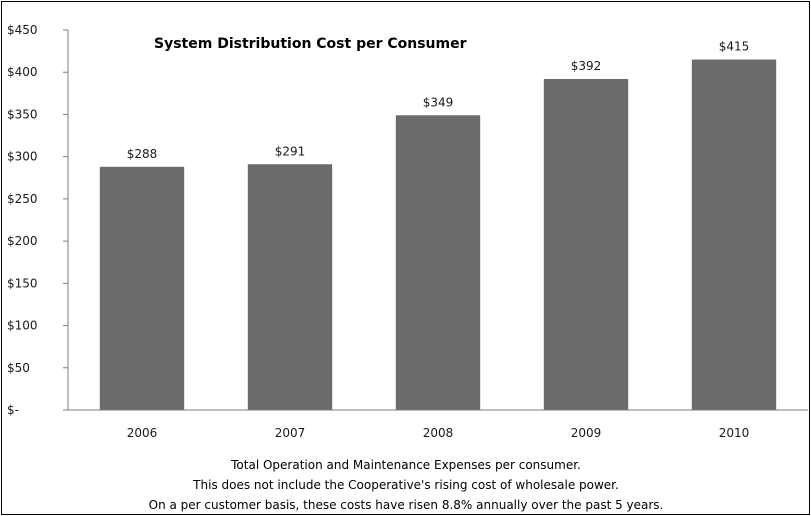 This screenshot has width=811, height=516. What do you see at coordinates (734, 433) in the screenshot?
I see `x-tick-label: 2010` at bounding box center [734, 433].